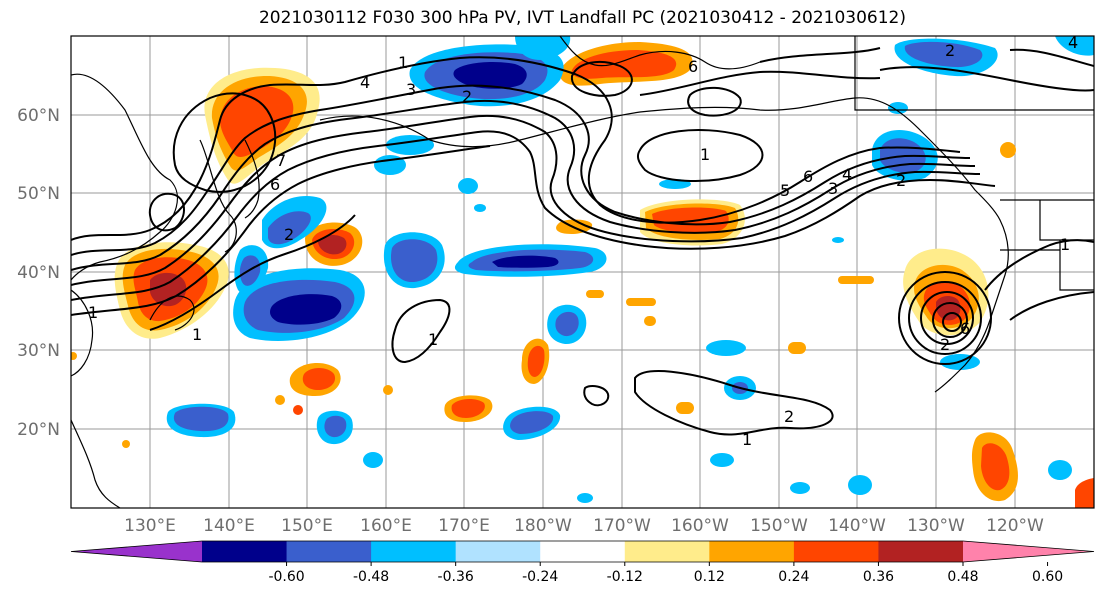 This screenshot has width=1105, height=601. I want to click on lon-label-130w: 130°W, so click(936, 526).